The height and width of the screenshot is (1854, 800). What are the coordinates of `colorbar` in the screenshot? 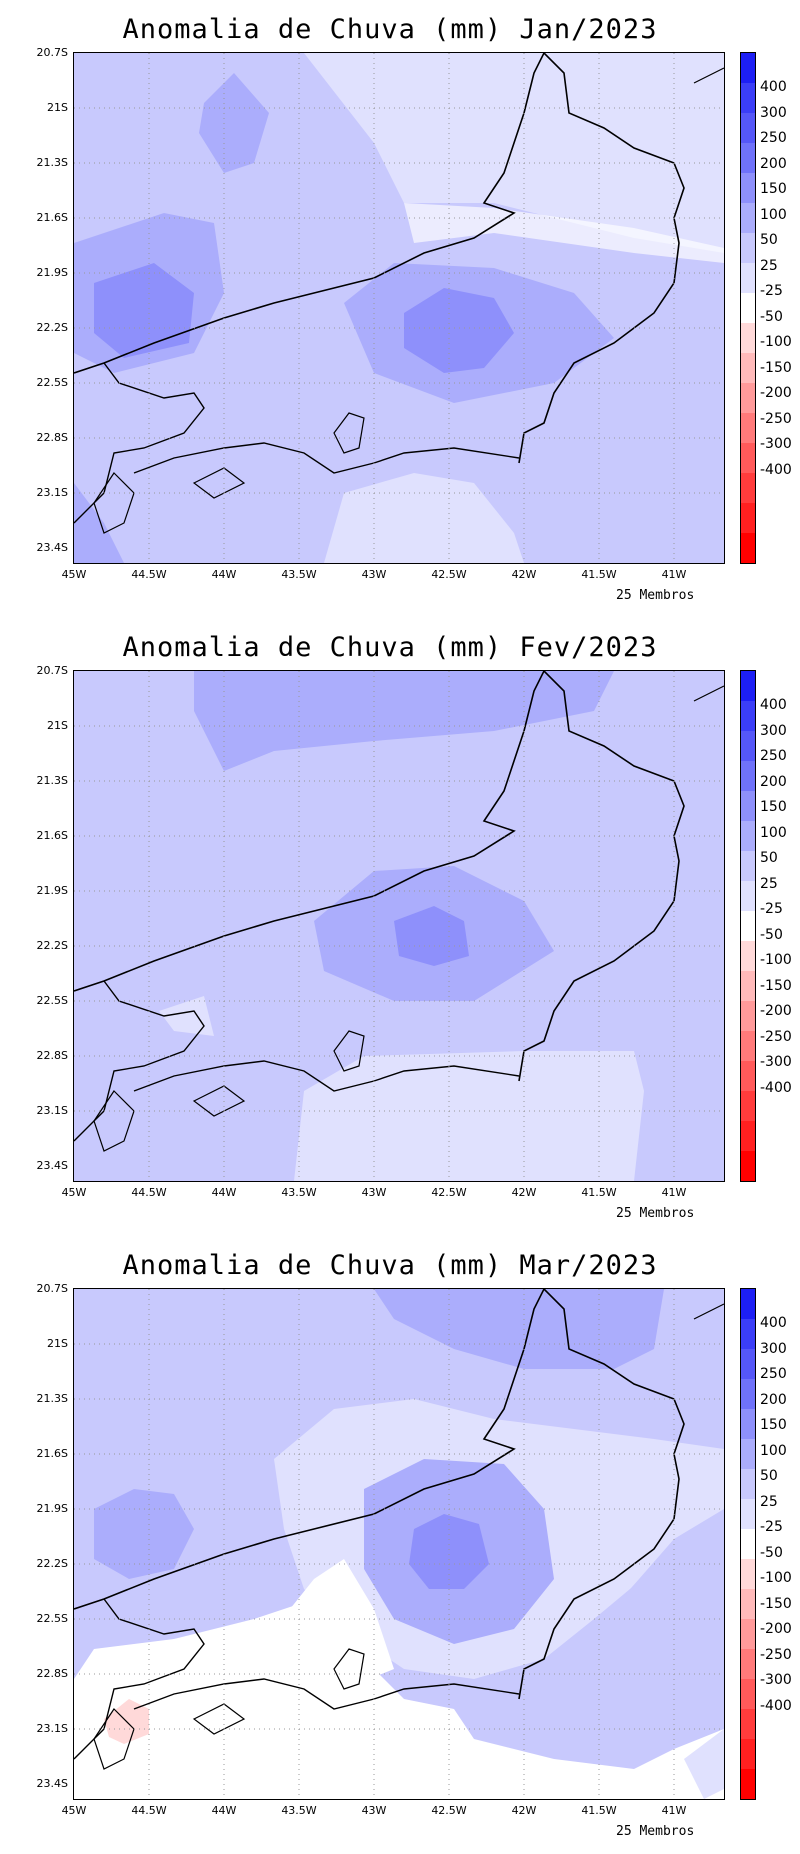 It's located at (748, 926).